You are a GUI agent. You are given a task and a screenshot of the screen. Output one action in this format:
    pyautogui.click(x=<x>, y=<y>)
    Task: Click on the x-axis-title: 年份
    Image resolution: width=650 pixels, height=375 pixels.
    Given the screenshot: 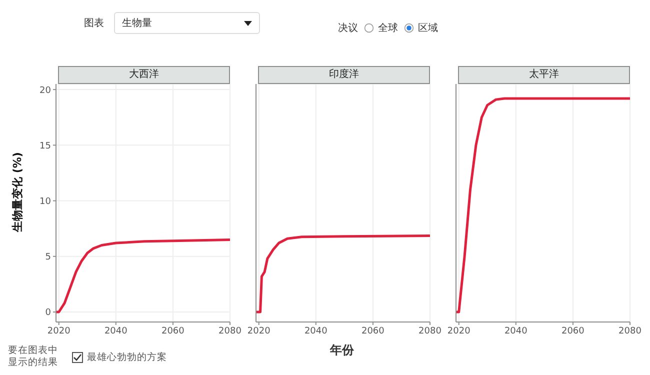 What is the action you would take?
    pyautogui.click(x=341, y=350)
    